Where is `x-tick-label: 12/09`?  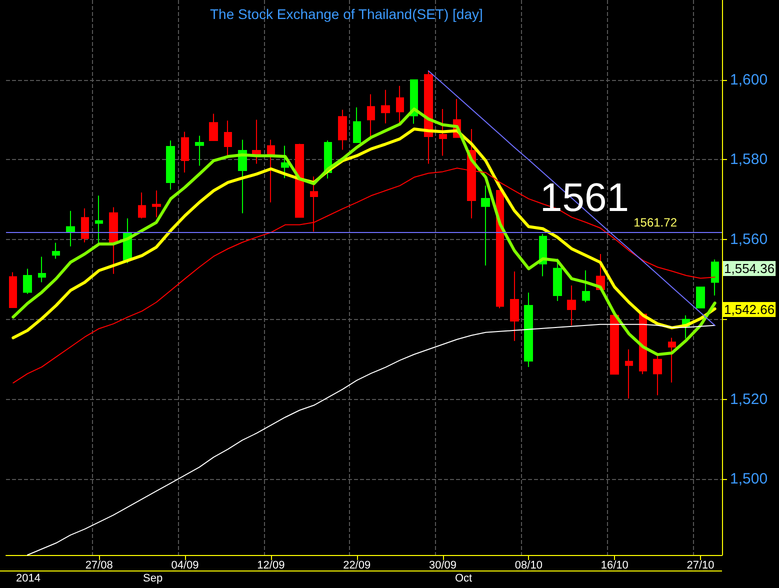
x-tick-label: 12/09 is located at coordinates (271, 566).